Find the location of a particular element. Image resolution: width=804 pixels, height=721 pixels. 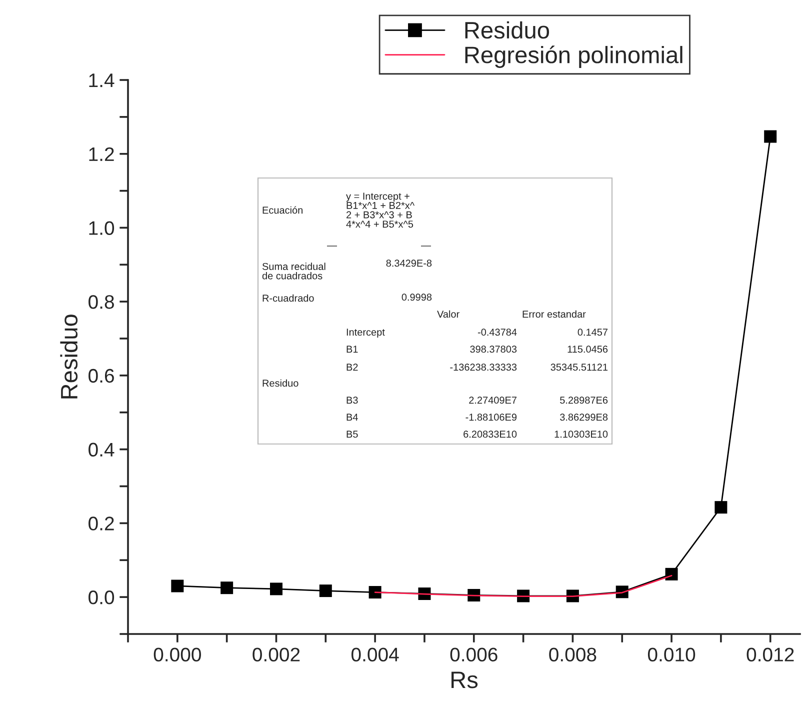

annotation: 0.9998 is located at coordinates (417, 297).